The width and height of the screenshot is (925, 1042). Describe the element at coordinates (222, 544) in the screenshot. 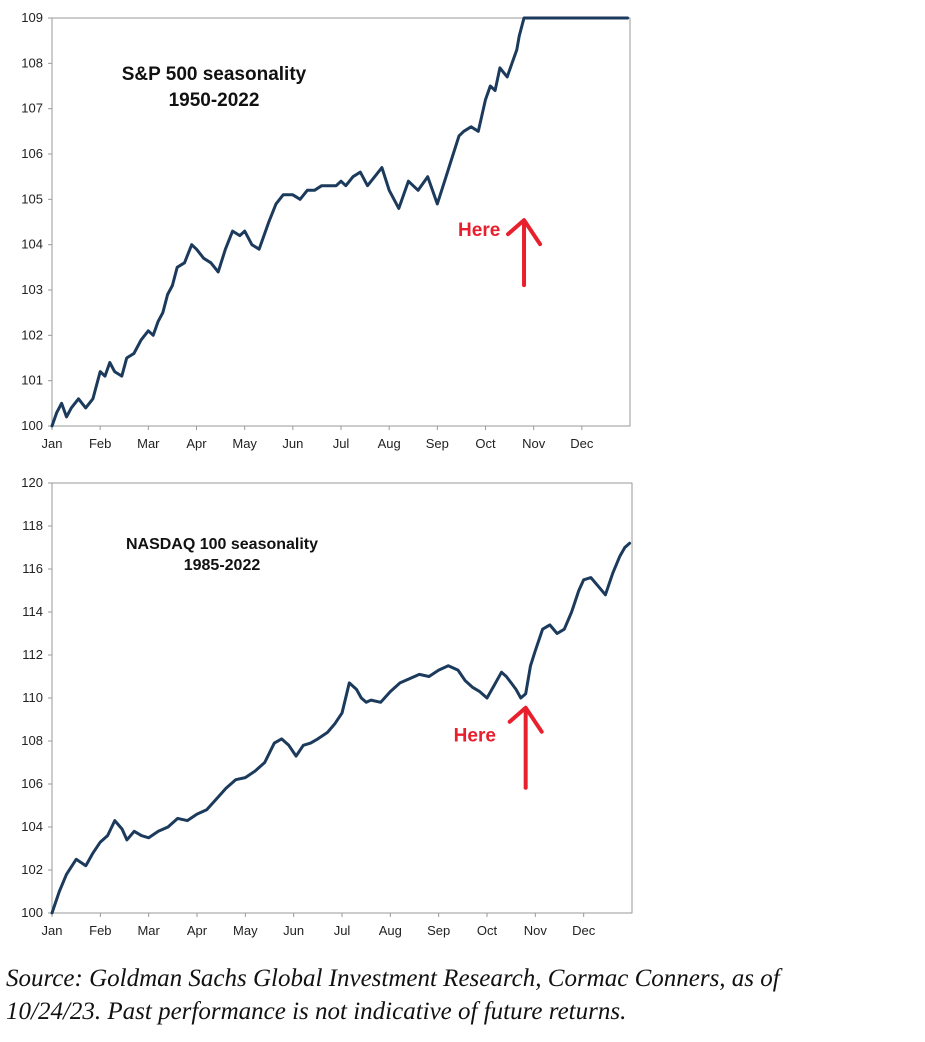

I see `chart-title: NASDAQ 100 seasonality` at that location.